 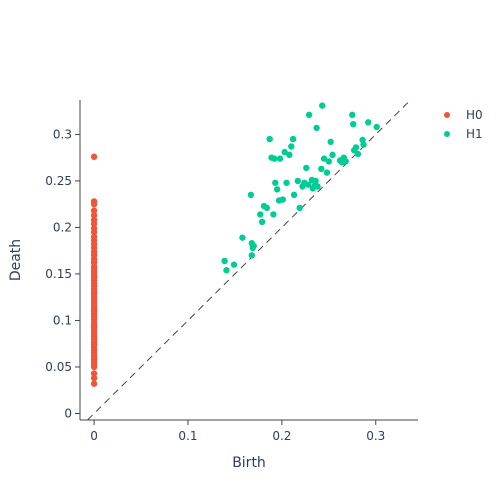 What do you see at coordinates (463, 115) in the screenshot?
I see `legend-item-h0: H0` at bounding box center [463, 115].